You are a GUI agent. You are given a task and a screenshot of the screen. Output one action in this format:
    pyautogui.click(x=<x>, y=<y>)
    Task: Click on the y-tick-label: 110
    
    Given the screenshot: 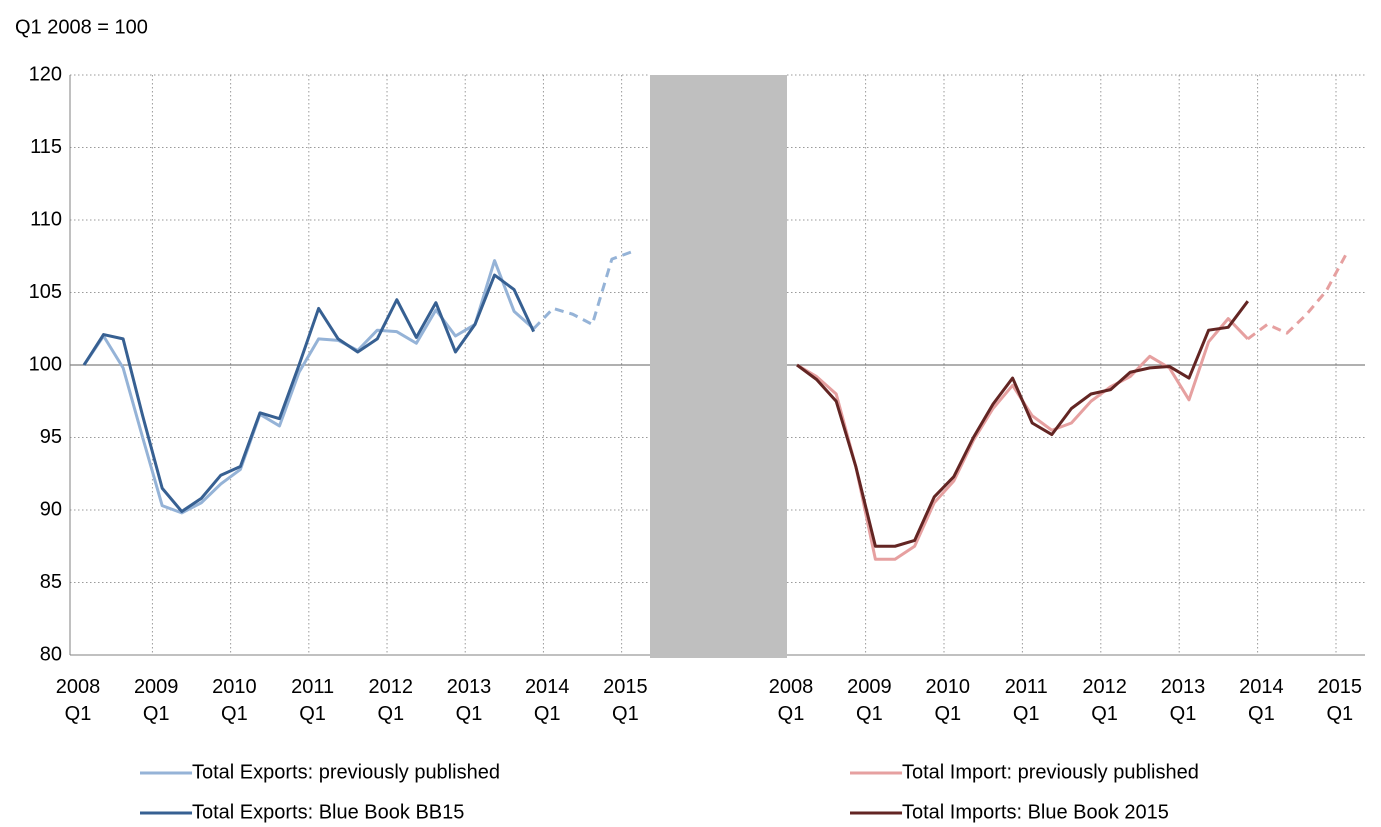 What is the action you would take?
    pyautogui.click(x=46, y=219)
    